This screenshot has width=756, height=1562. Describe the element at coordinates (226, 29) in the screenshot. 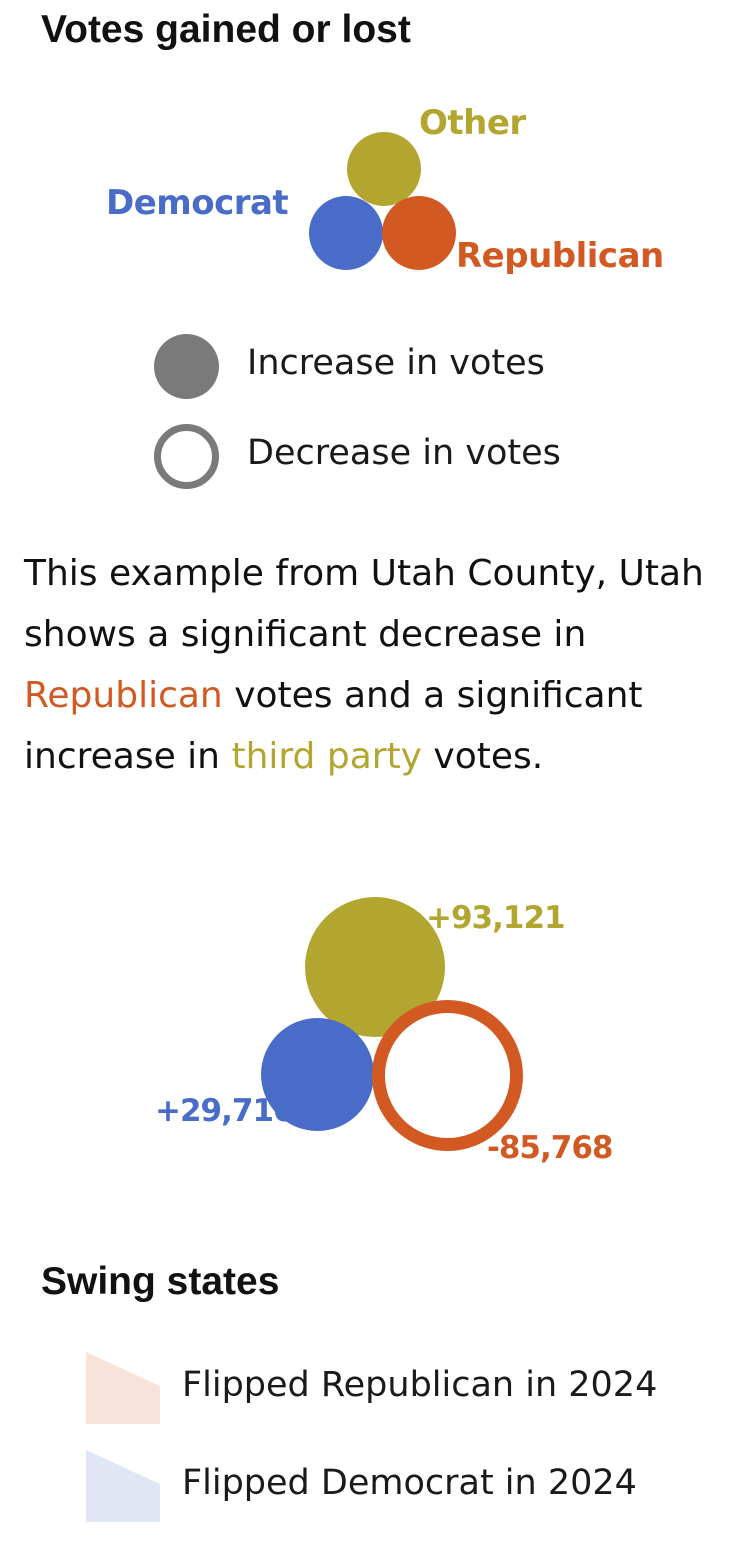

I see `votes-legend-title: Votes gained or lost` at that location.